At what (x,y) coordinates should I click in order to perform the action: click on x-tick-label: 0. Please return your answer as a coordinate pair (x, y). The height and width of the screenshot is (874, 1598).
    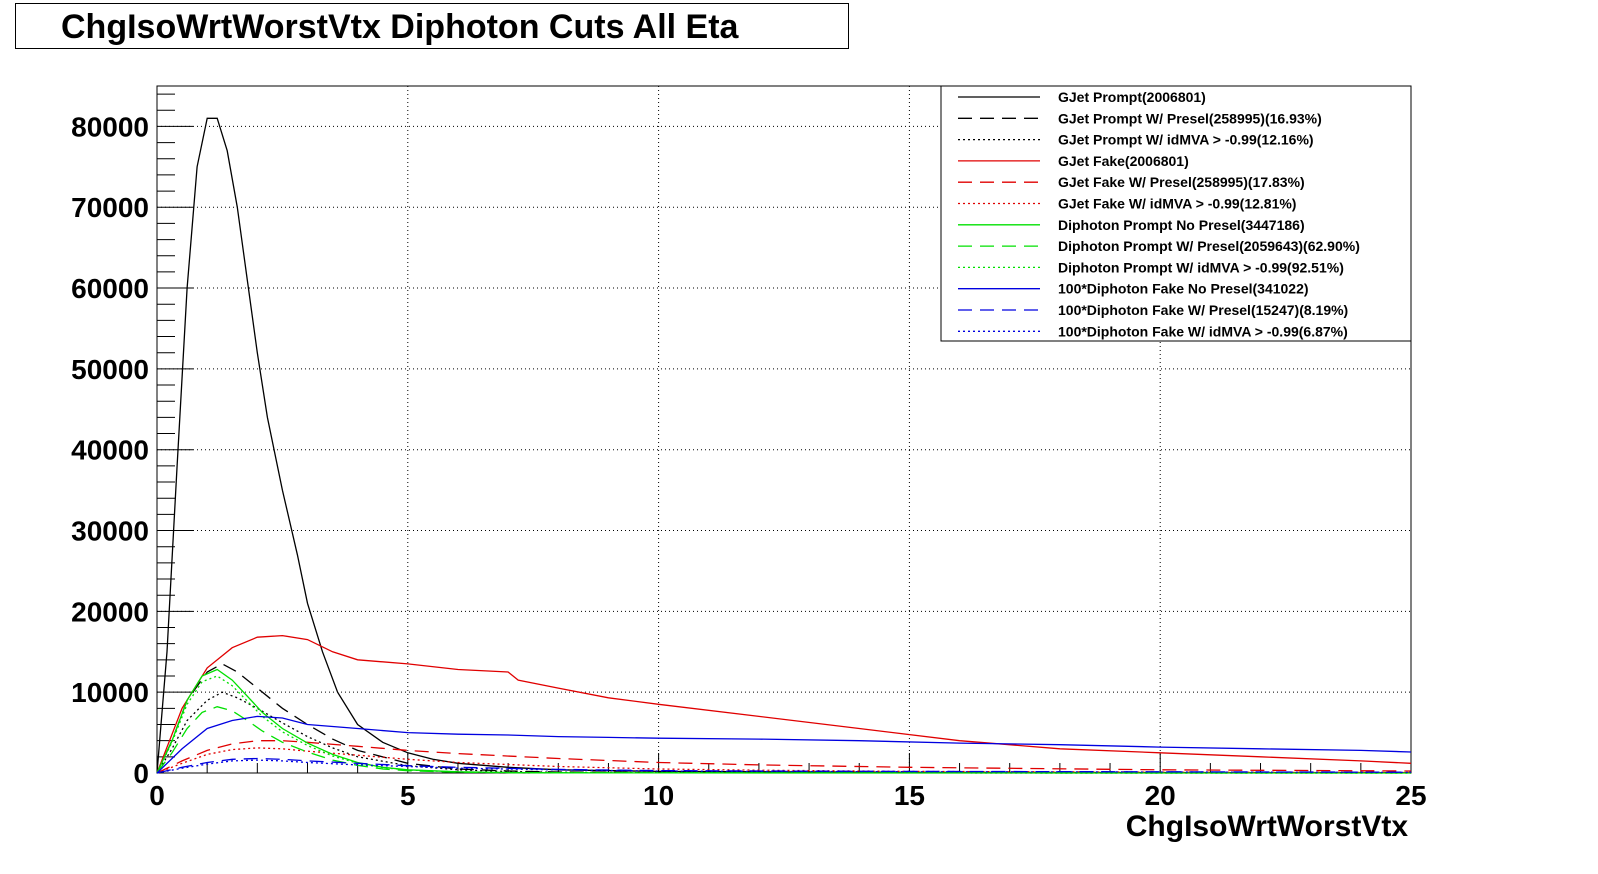
    Looking at the image, I should click on (157, 795).